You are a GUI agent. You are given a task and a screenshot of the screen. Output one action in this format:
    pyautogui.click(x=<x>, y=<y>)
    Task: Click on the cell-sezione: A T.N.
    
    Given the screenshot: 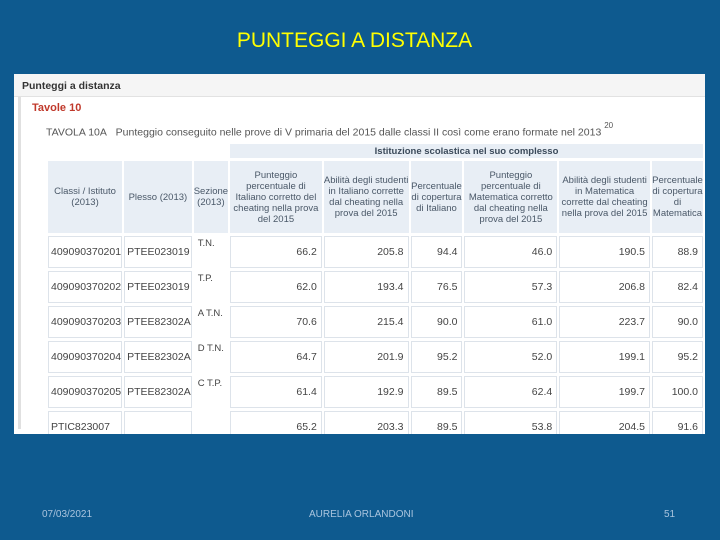 What is the action you would take?
    pyautogui.click(x=211, y=322)
    